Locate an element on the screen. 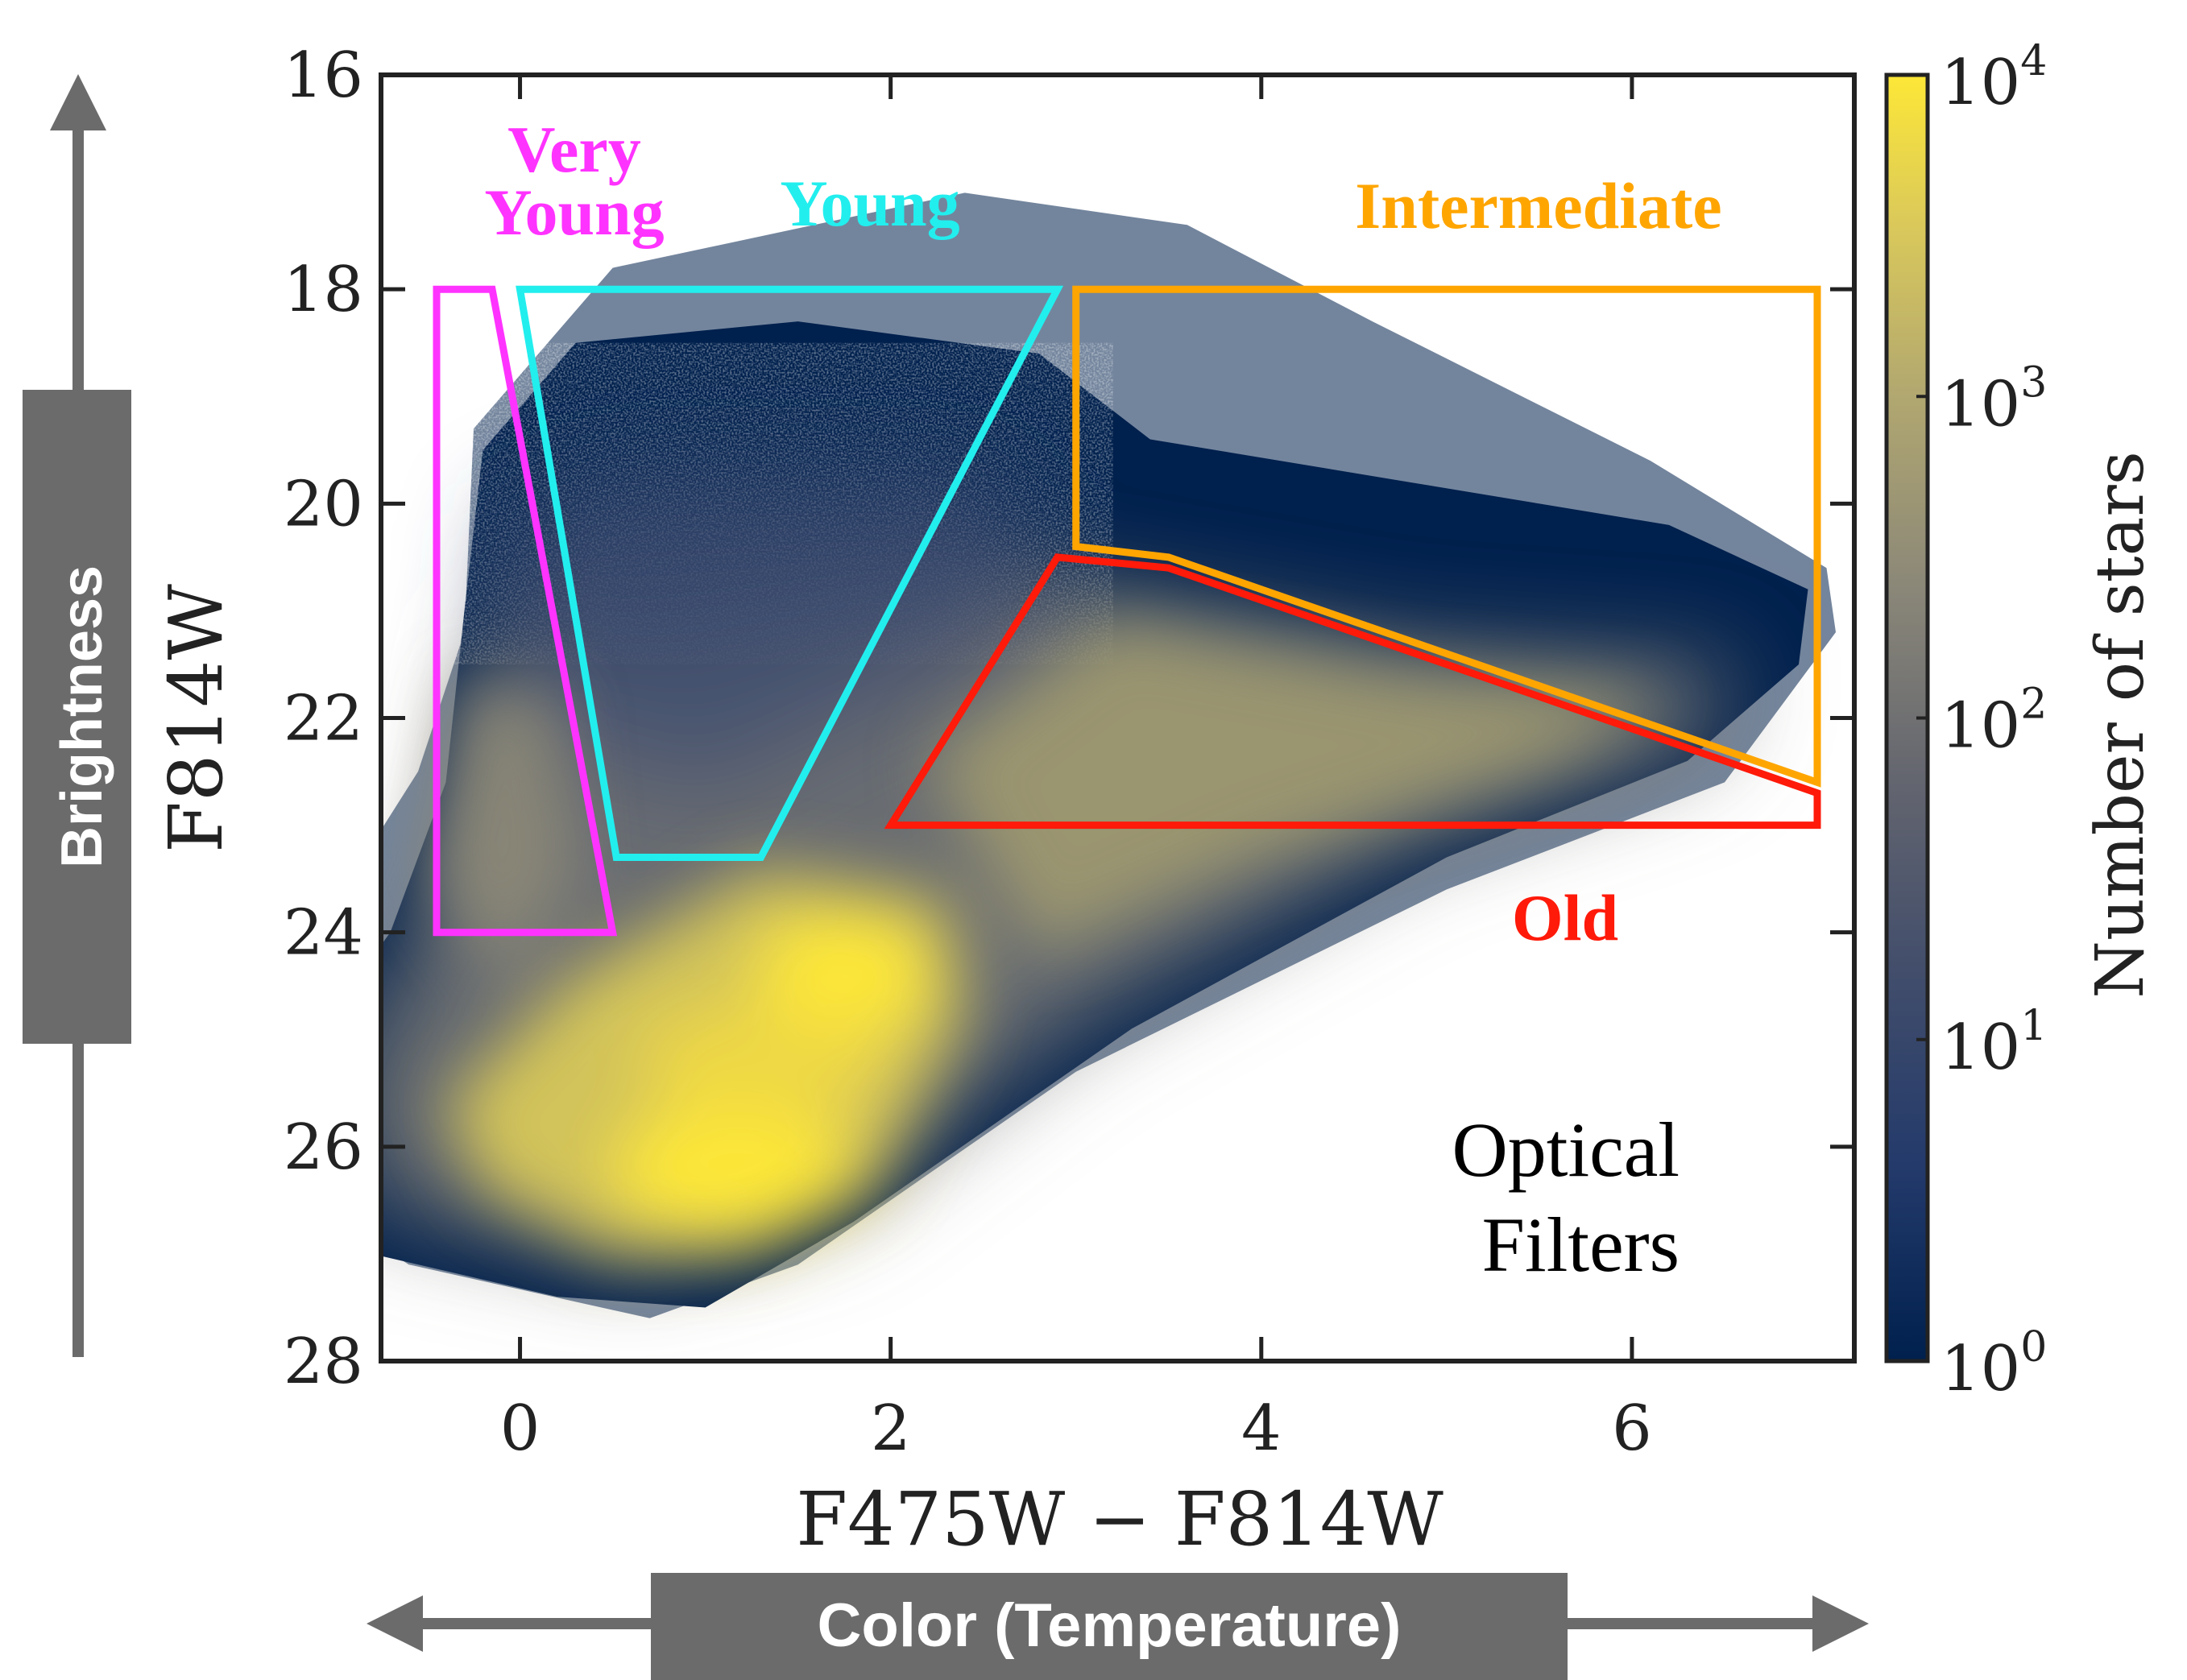 The width and height of the screenshot is (2187, 1680). brightness-banner: Brightness is located at coordinates (77, 715).